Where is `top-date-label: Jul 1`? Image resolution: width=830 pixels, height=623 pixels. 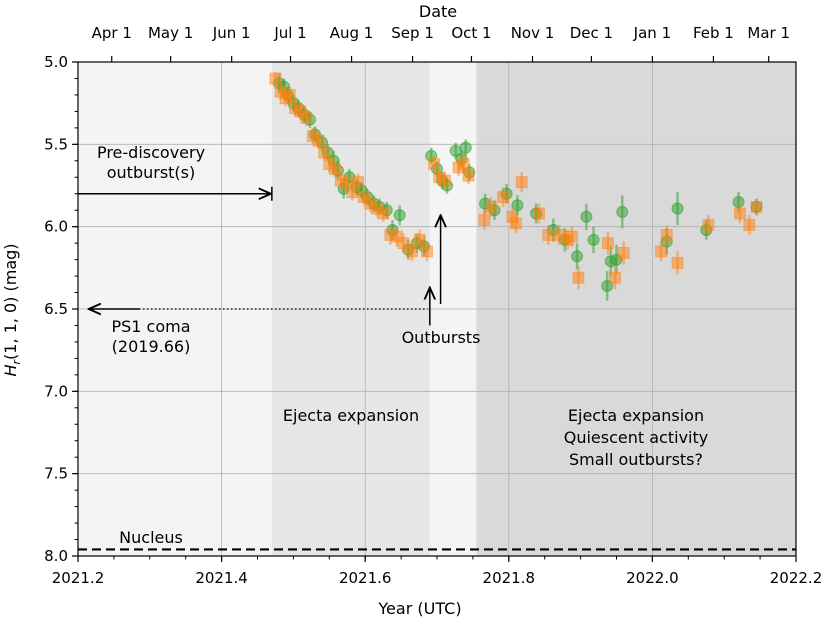 top-date-label: Jul 1 is located at coordinates (289, 33).